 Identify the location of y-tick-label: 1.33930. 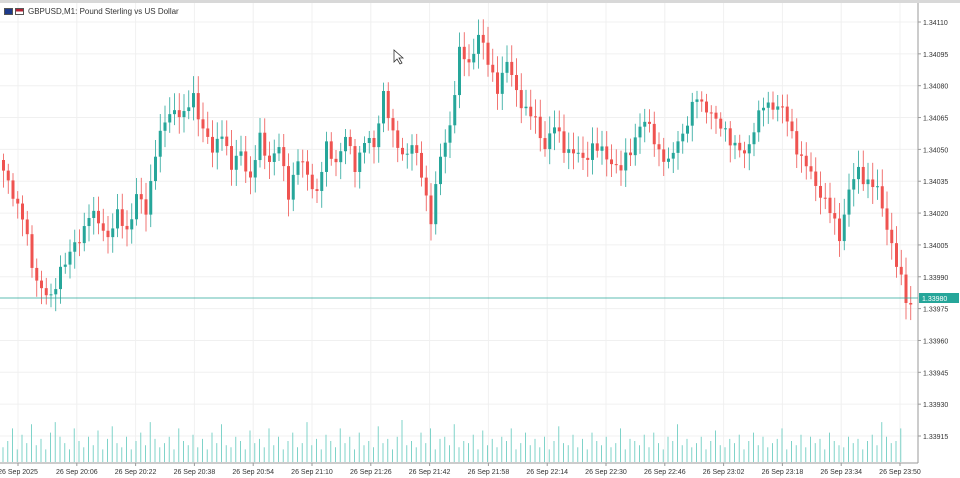
(935, 405).